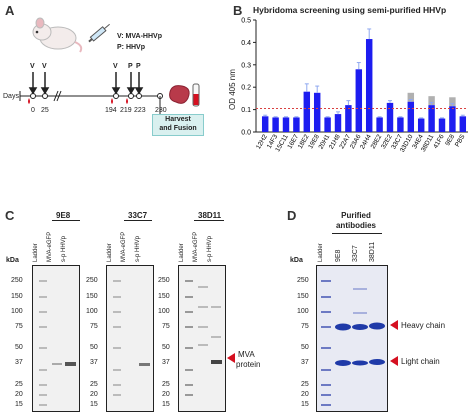 This screenshot has height=418, width=474. Describe the element at coordinates (178, 128) in the screenshot. I see `harvest-line-2: and Fusion` at that location.